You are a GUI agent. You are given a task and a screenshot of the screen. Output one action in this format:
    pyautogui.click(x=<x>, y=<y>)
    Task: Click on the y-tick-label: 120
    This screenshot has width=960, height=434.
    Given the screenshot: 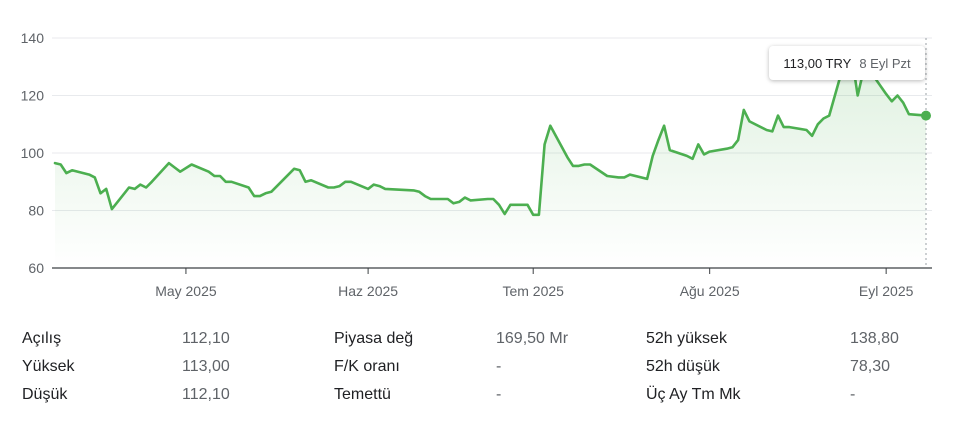 What is the action you would take?
    pyautogui.click(x=33, y=96)
    